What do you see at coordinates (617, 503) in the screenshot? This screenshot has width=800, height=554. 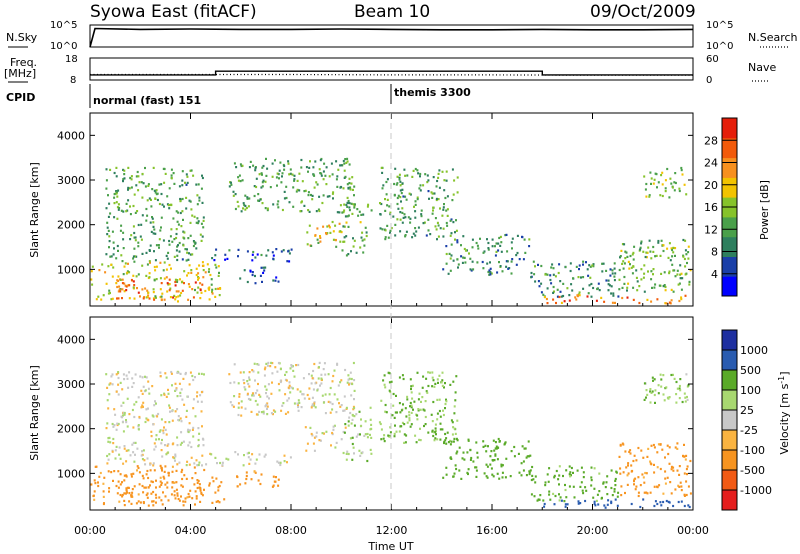 I see `echo-region` at bounding box center [617, 503].